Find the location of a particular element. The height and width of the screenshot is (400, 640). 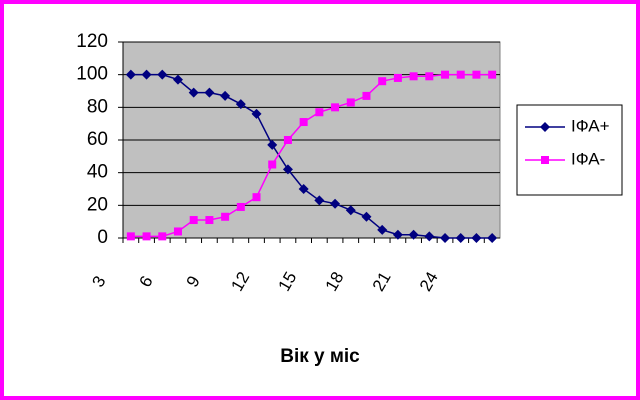

x-axis-label: Вік у міс is located at coordinates (320, 356).